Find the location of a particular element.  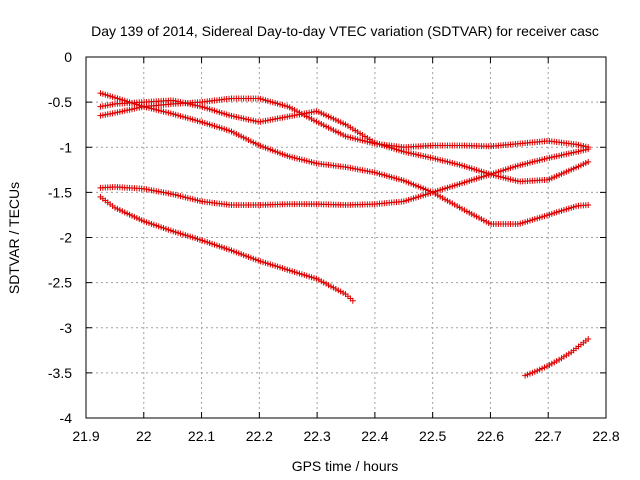

x-tick-label: 22.7 is located at coordinates (548, 436).